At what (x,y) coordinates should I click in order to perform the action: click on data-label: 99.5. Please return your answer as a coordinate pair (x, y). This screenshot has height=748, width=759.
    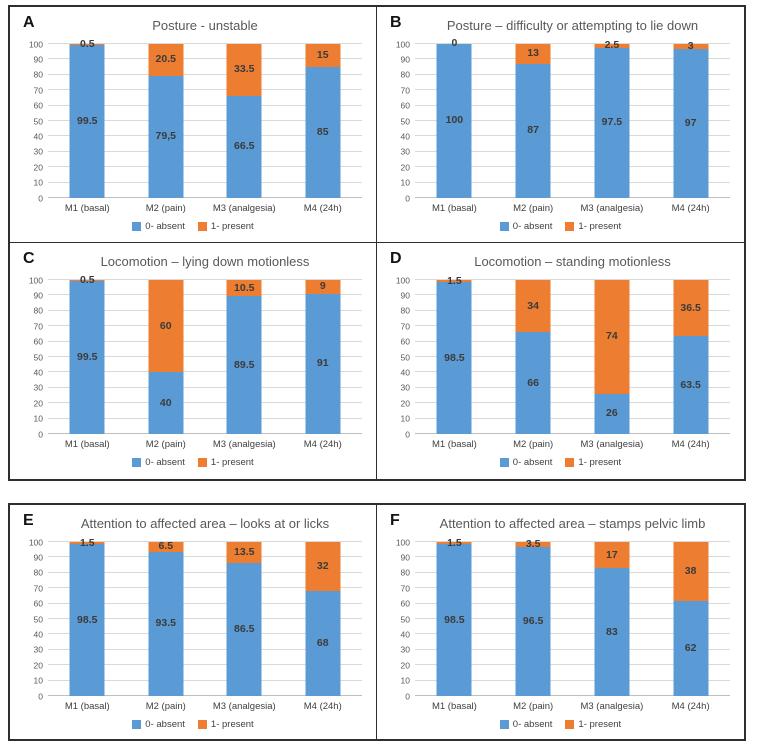
    Looking at the image, I should click on (87, 356).